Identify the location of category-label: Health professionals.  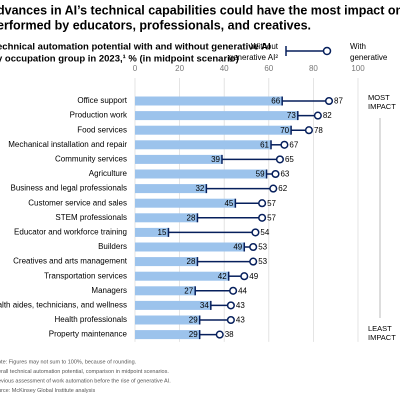
(91, 319).